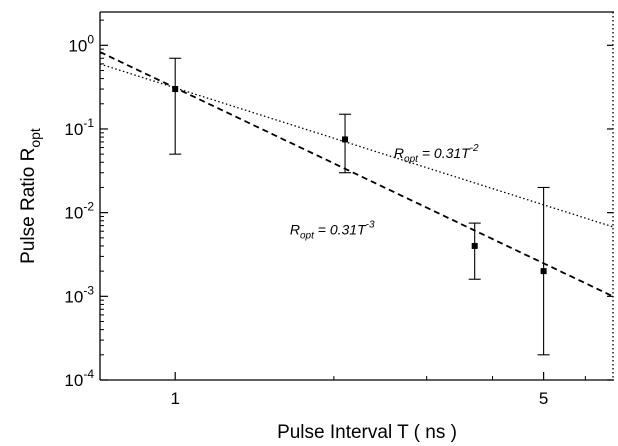 The height and width of the screenshot is (446, 618). What do you see at coordinates (436, 154) in the screenshot?
I see `fit-label-dotted-0: Ropt = 0.31T-2` at bounding box center [436, 154].